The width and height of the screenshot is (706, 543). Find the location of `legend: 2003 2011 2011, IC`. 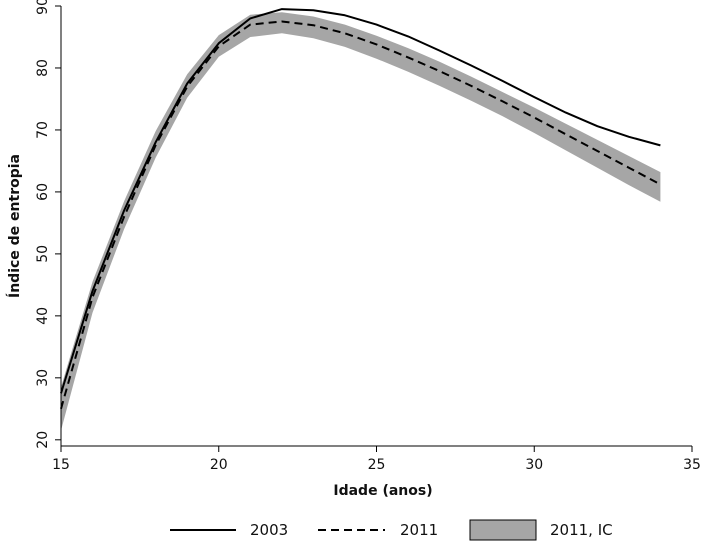

legend: 2003 2011 2011, IC is located at coordinates (391, 530).